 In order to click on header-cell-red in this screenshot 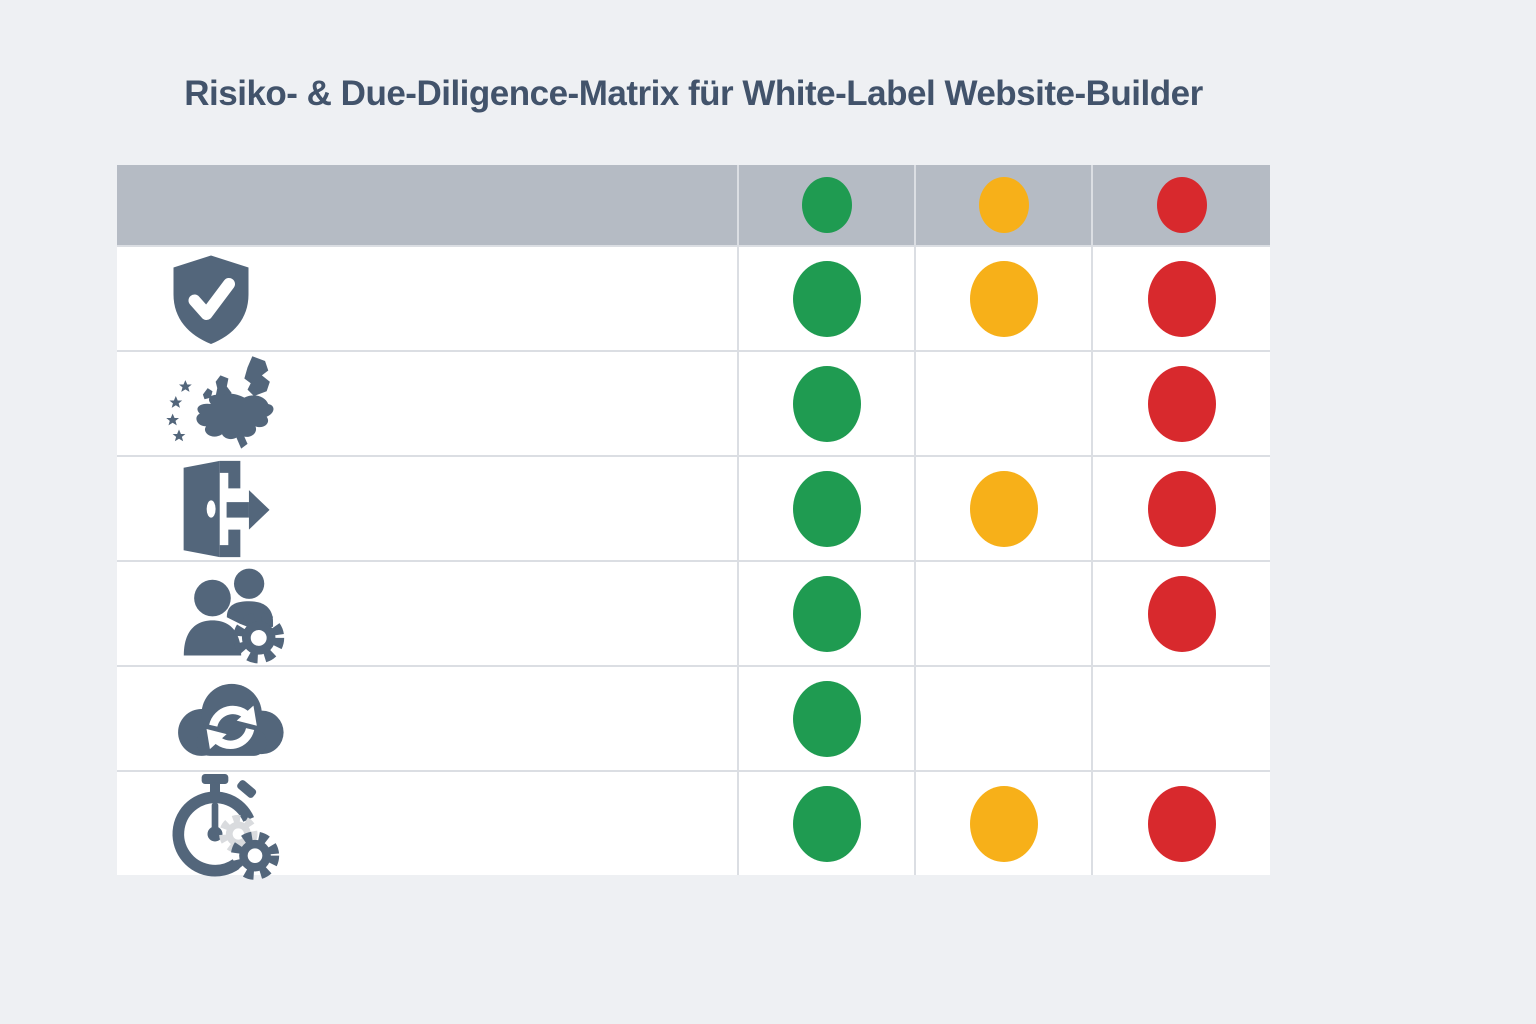, I will do `click(1181, 205)`.